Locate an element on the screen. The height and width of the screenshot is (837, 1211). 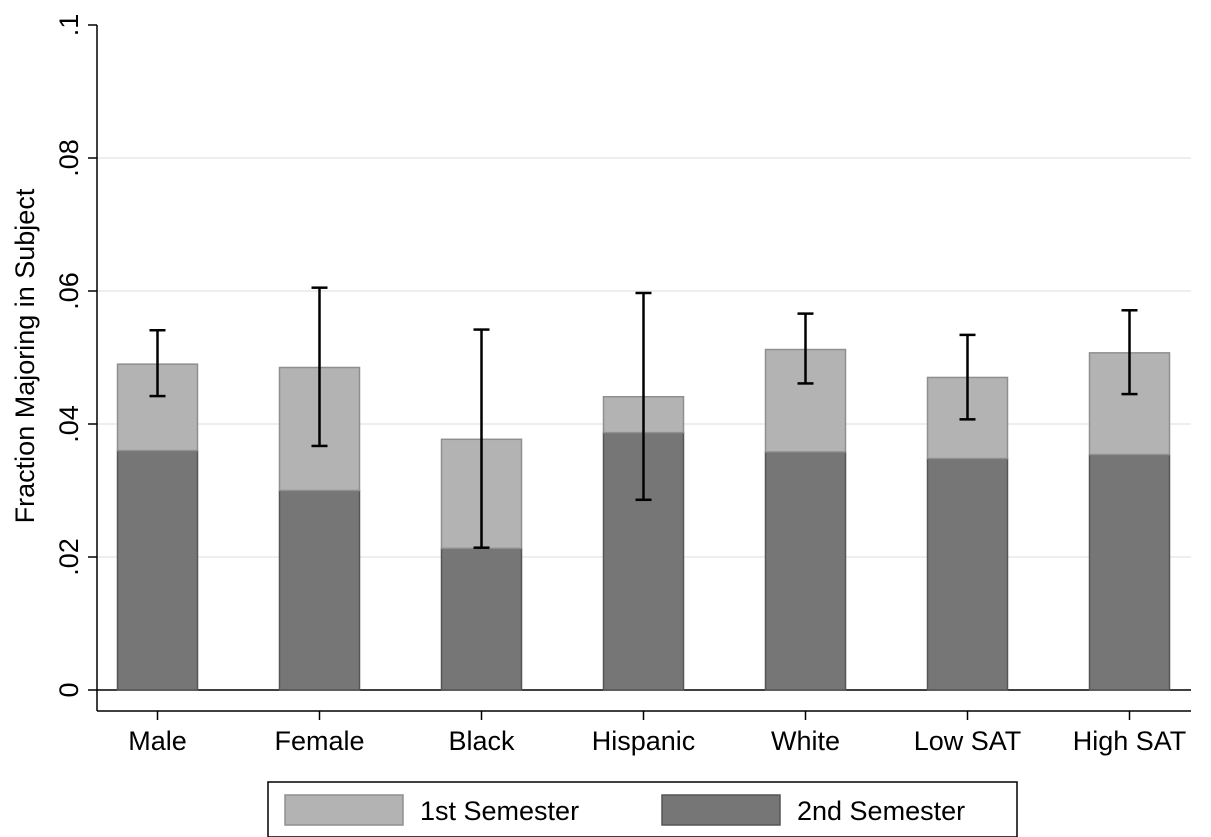
bar-1st-semester is located at coordinates (157, 407).